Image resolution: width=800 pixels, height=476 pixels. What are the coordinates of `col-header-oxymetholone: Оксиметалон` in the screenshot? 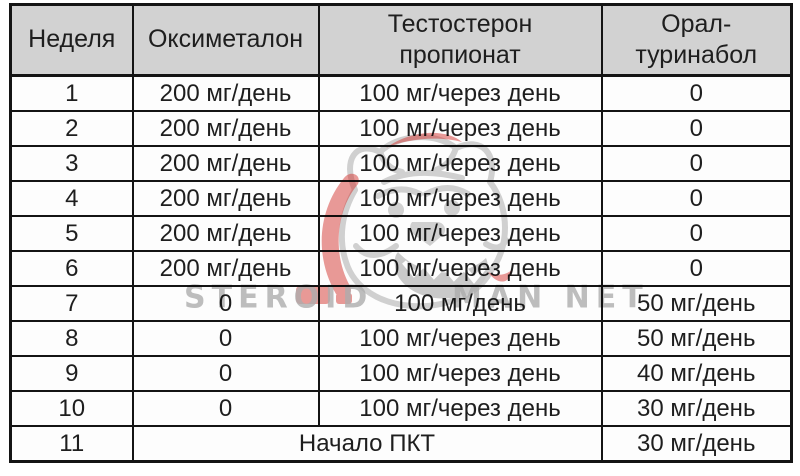 It's located at (225, 40).